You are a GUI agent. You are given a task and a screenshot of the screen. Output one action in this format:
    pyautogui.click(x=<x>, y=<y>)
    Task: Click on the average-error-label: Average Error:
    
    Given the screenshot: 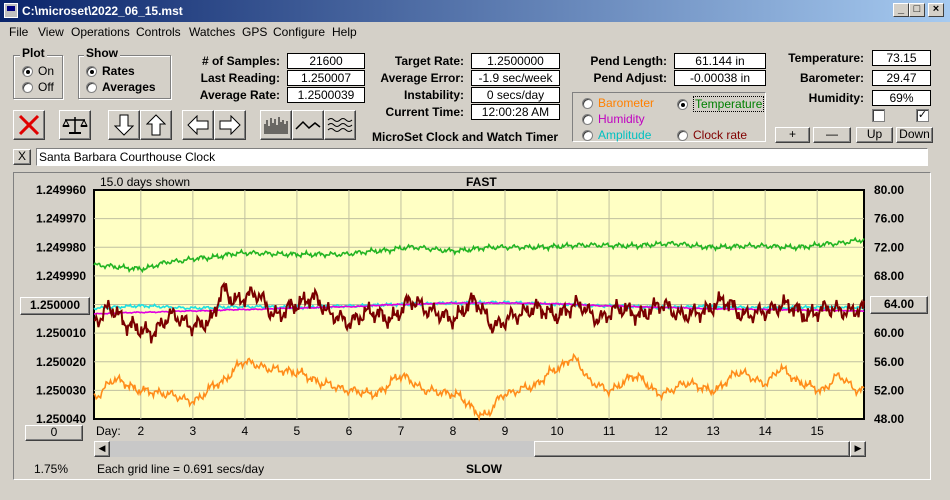 What is the action you would take?
    pyautogui.click(x=422, y=78)
    